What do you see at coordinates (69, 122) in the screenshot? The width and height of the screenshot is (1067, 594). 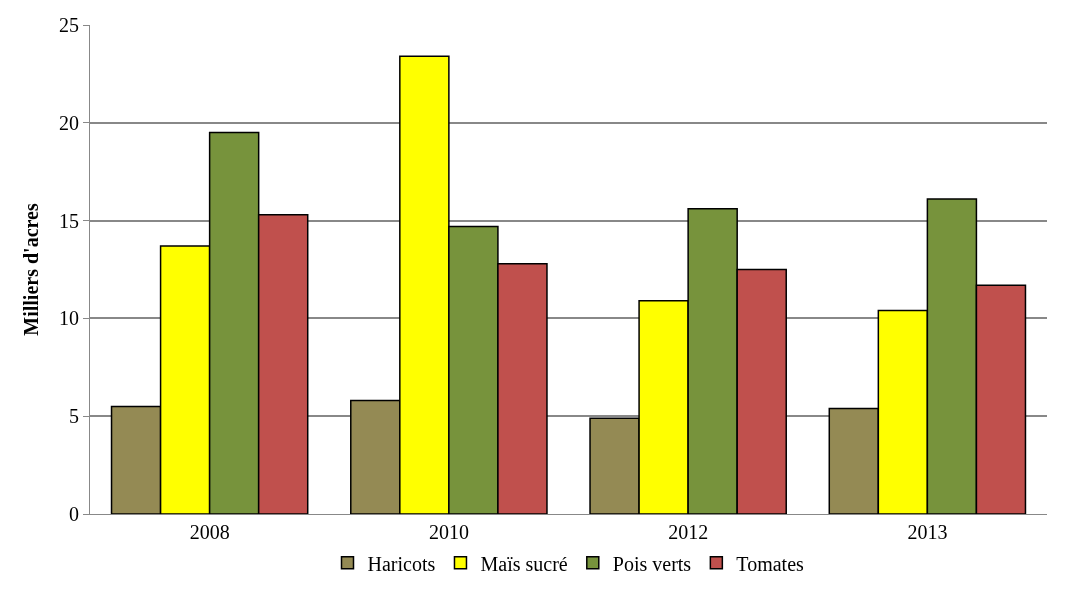 I see `y-tick-label: 20` at bounding box center [69, 122].